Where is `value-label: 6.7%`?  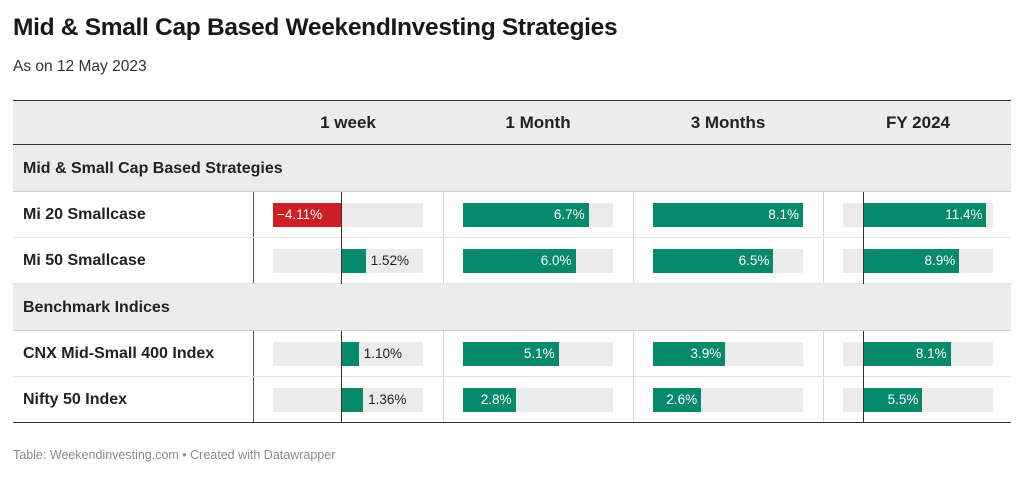 value-label: 6.7% is located at coordinates (569, 214).